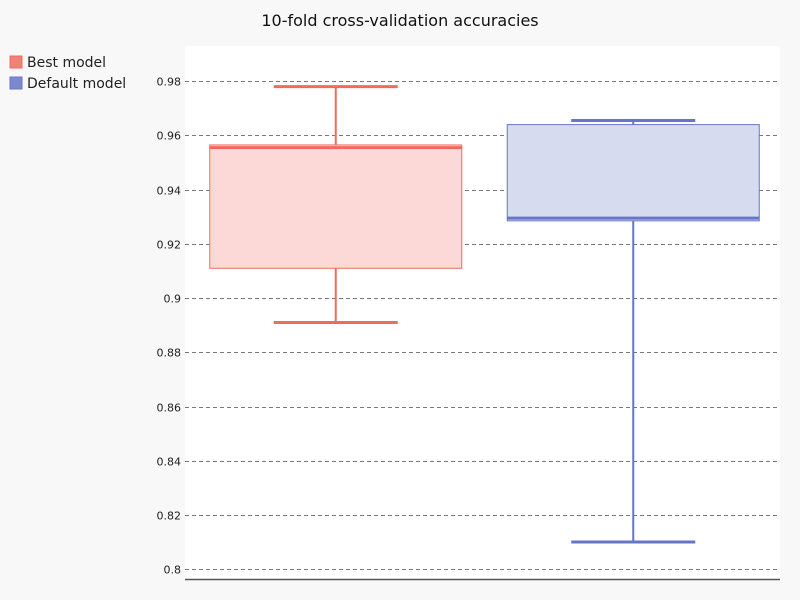 Image resolution: width=800 pixels, height=600 pixels. I want to click on y-tick-label: 0.84, so click(169, 462).